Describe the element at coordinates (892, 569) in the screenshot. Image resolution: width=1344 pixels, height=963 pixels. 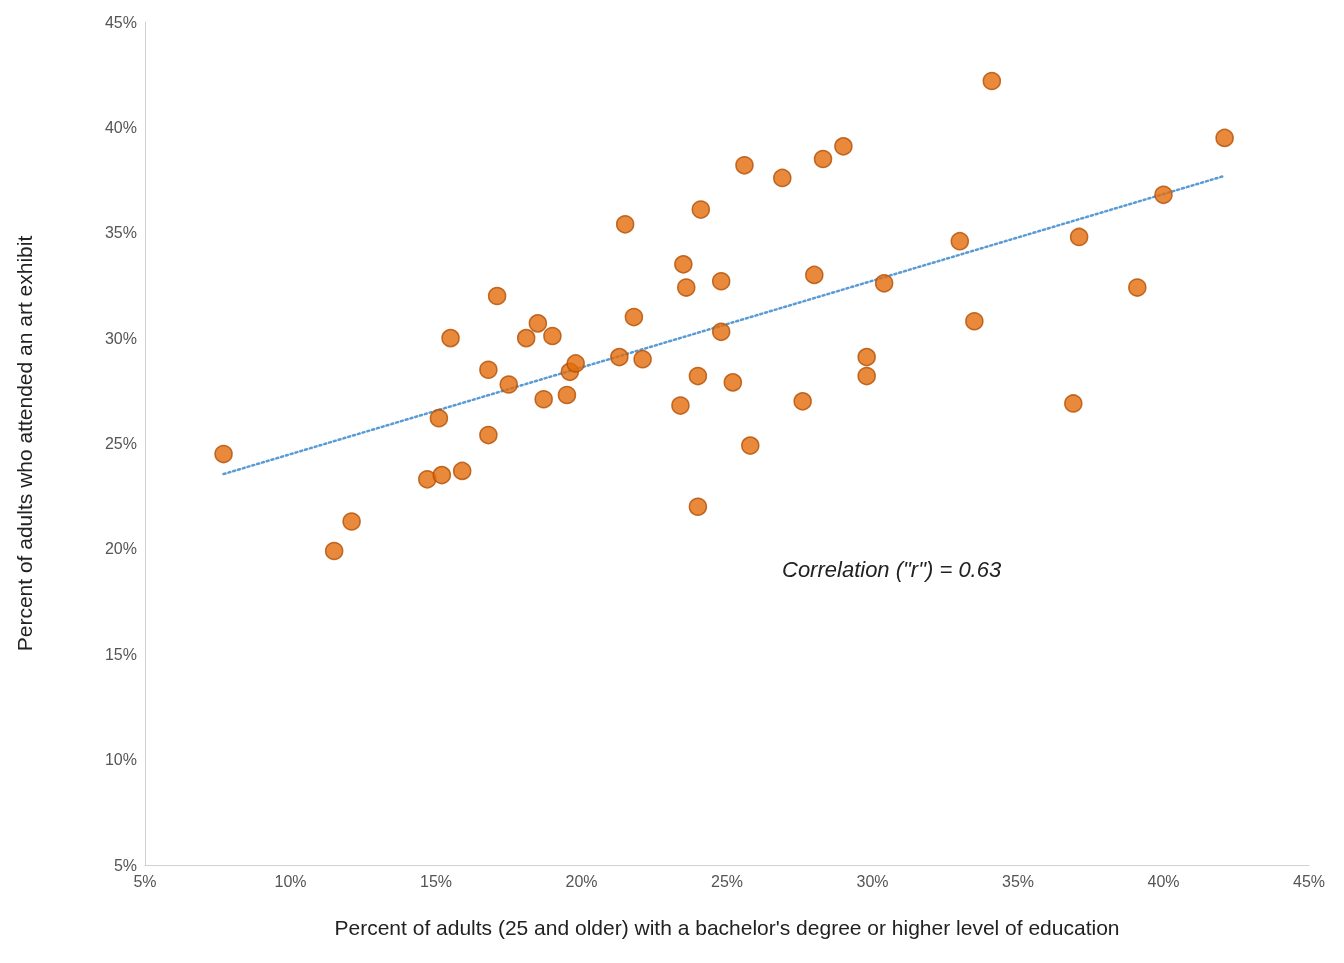
I see `annotation: Correlation ("r") = 0.63` at that location.